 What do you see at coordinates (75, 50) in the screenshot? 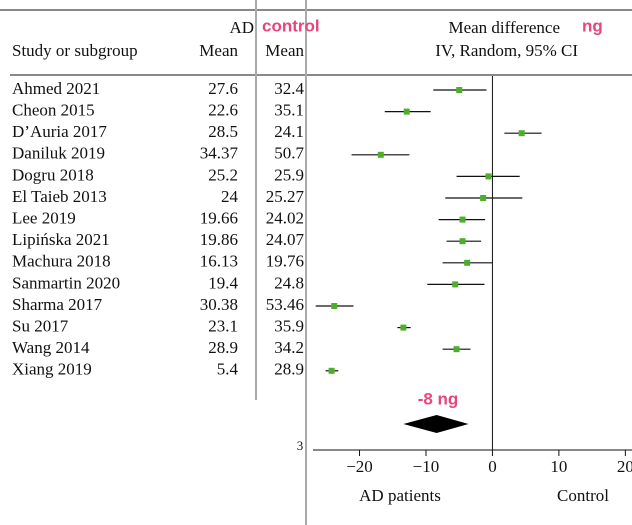
I see `study-header: Study or subgroup` at bounding box center [75, 50].